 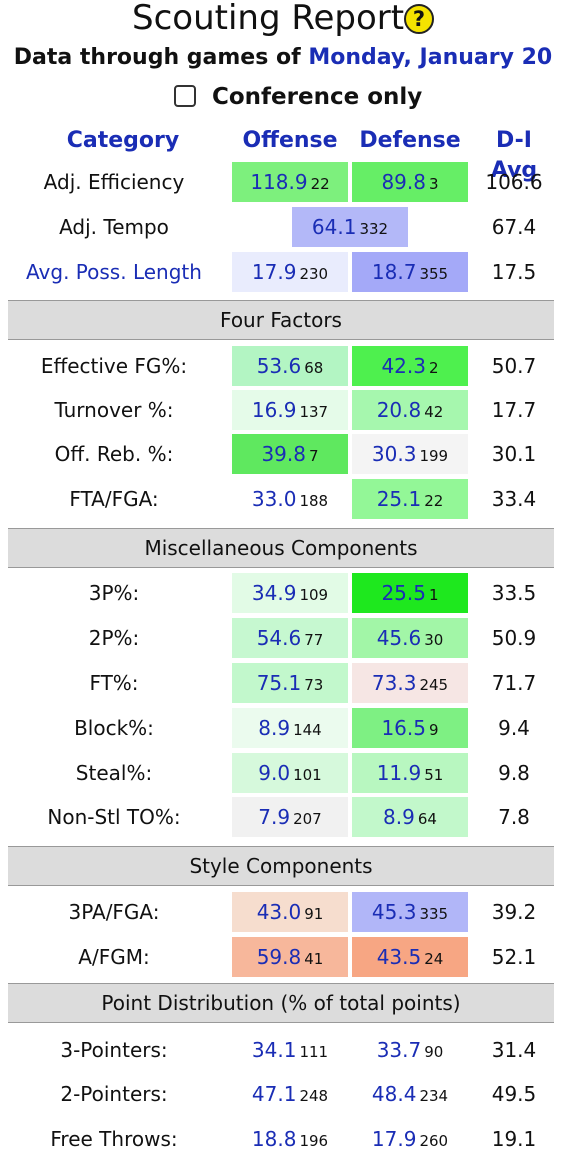 What do you see at coordinates (434, 685) in the screenshot?
I see `defense-cell-rank: 245` at bounding box center [434, 685].